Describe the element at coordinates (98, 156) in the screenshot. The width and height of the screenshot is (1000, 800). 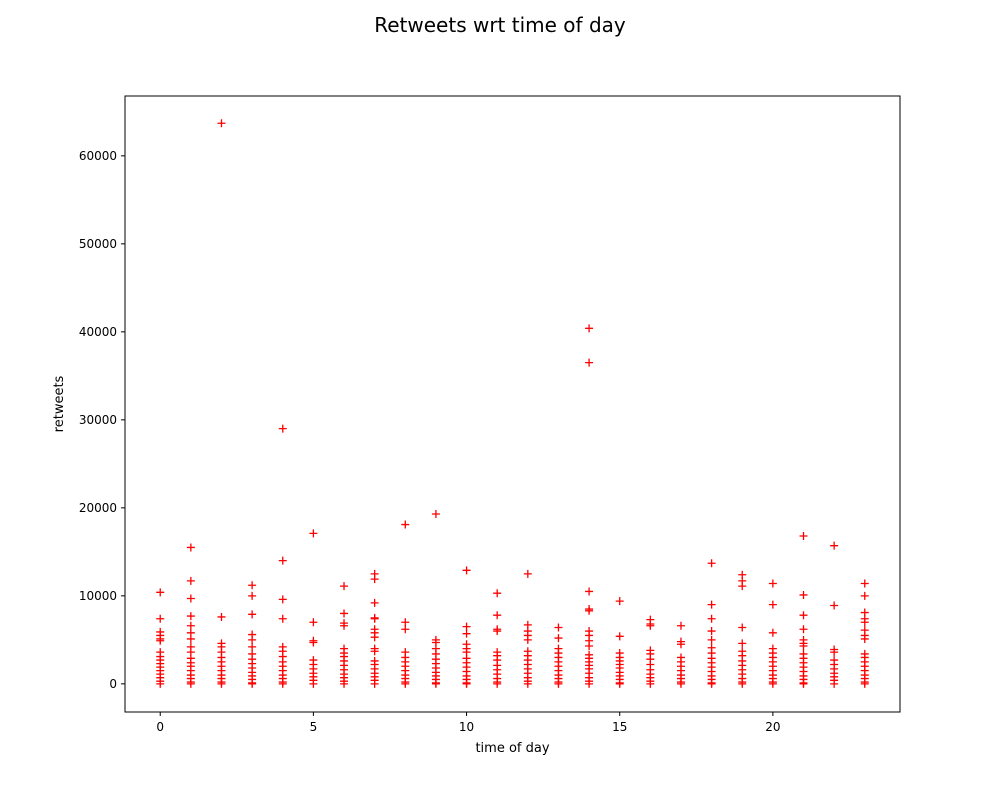
I see `y-tick-label: 60000` at that location.